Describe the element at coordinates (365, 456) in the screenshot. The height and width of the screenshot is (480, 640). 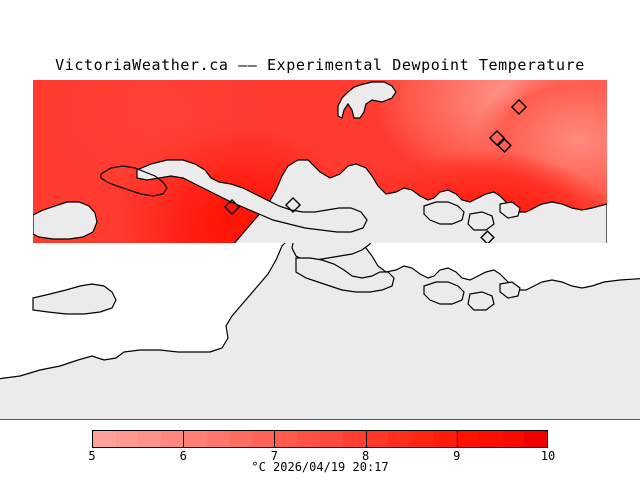
I see `colorbar-tick-label: 8` at that location.